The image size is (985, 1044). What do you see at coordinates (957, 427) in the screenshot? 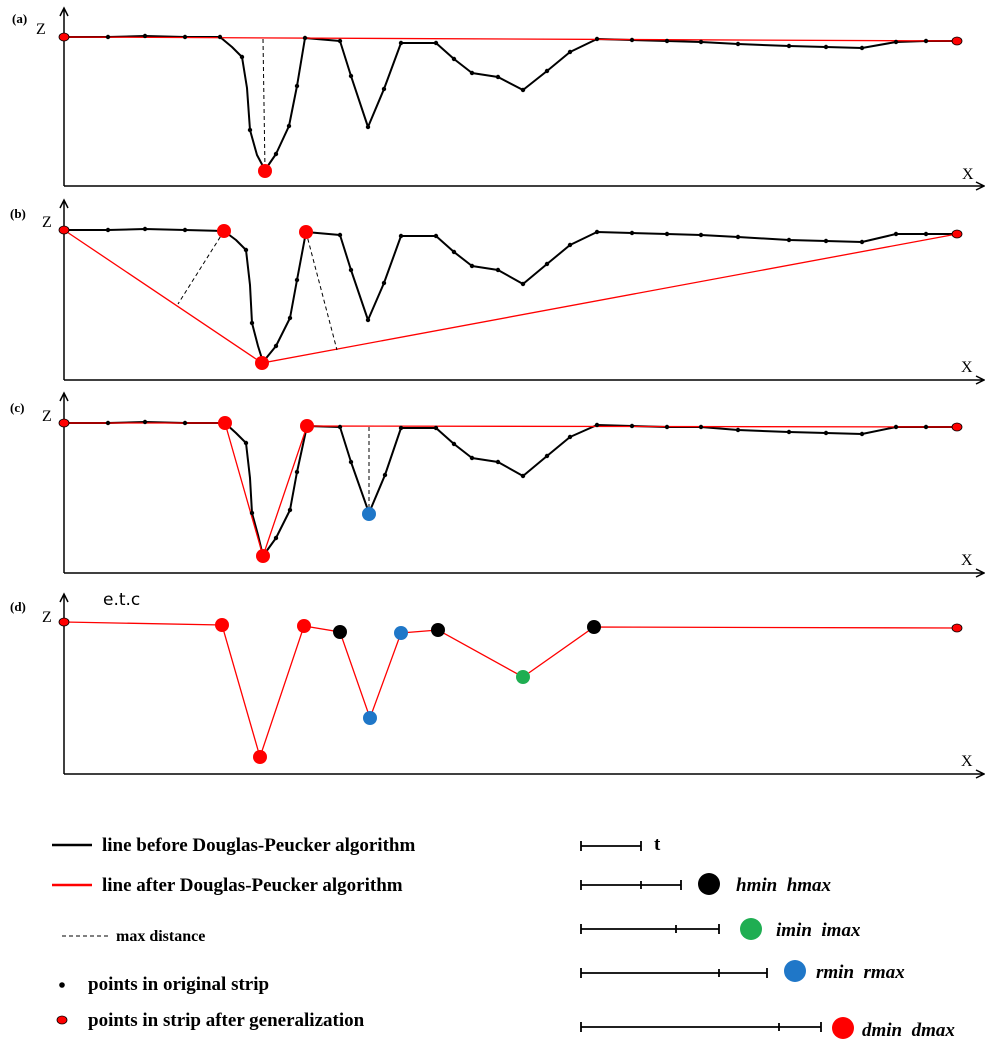
I see `panel-c-endpoint-end` at bounding box center [957, 427].